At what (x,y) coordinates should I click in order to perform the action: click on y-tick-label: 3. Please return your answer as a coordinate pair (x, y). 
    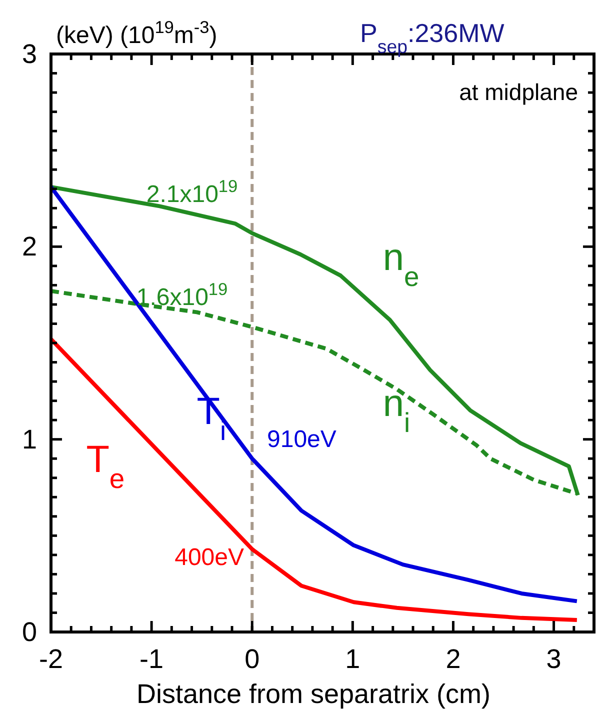
    Looking at the image, I should click on (29, 54).